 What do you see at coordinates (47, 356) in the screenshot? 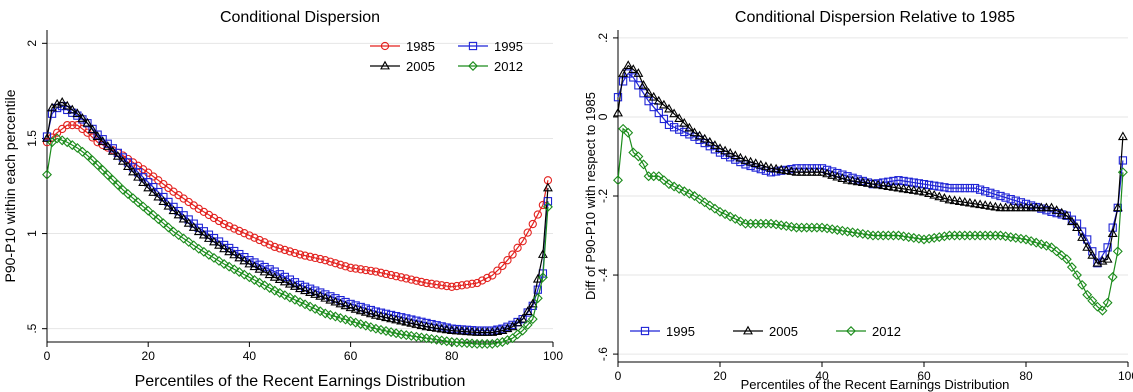
I see `x-tick-label: 0` at bounding box center [47, 356].